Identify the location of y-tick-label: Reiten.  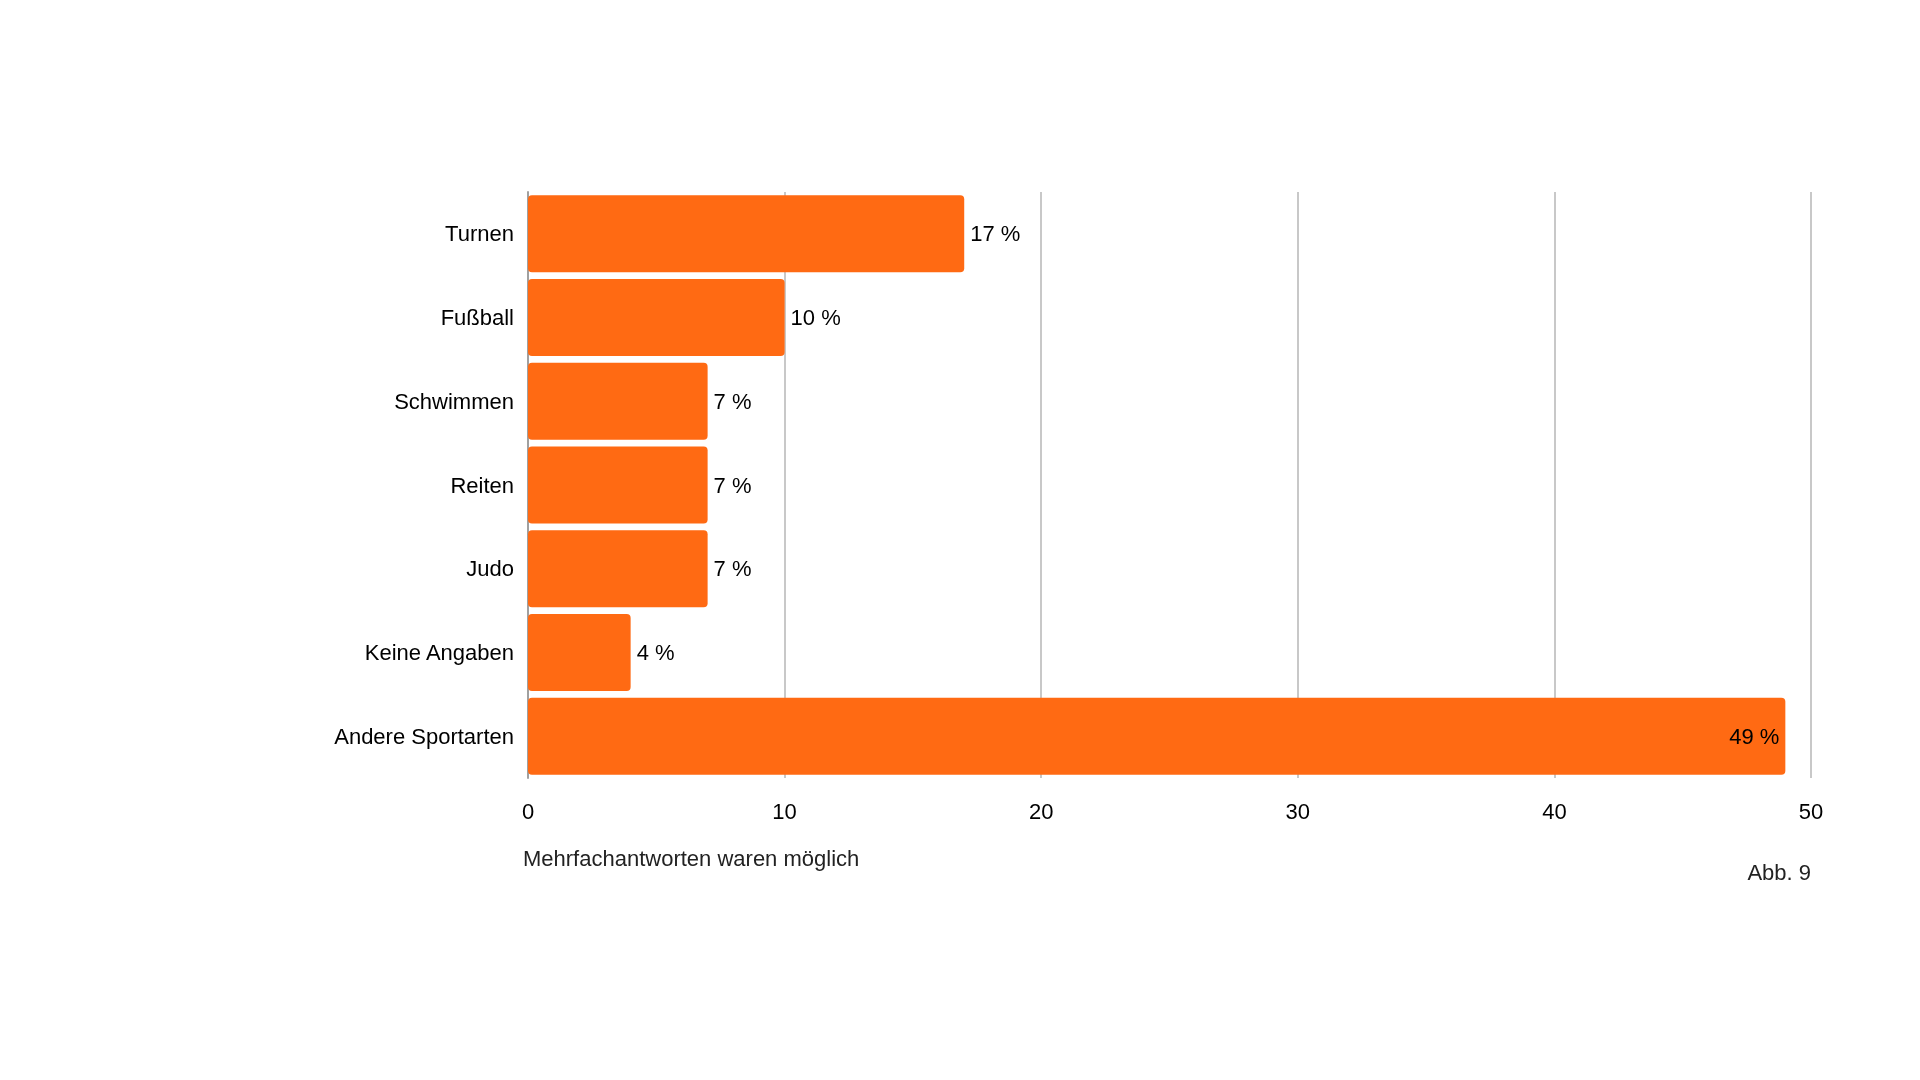
(482, 485).